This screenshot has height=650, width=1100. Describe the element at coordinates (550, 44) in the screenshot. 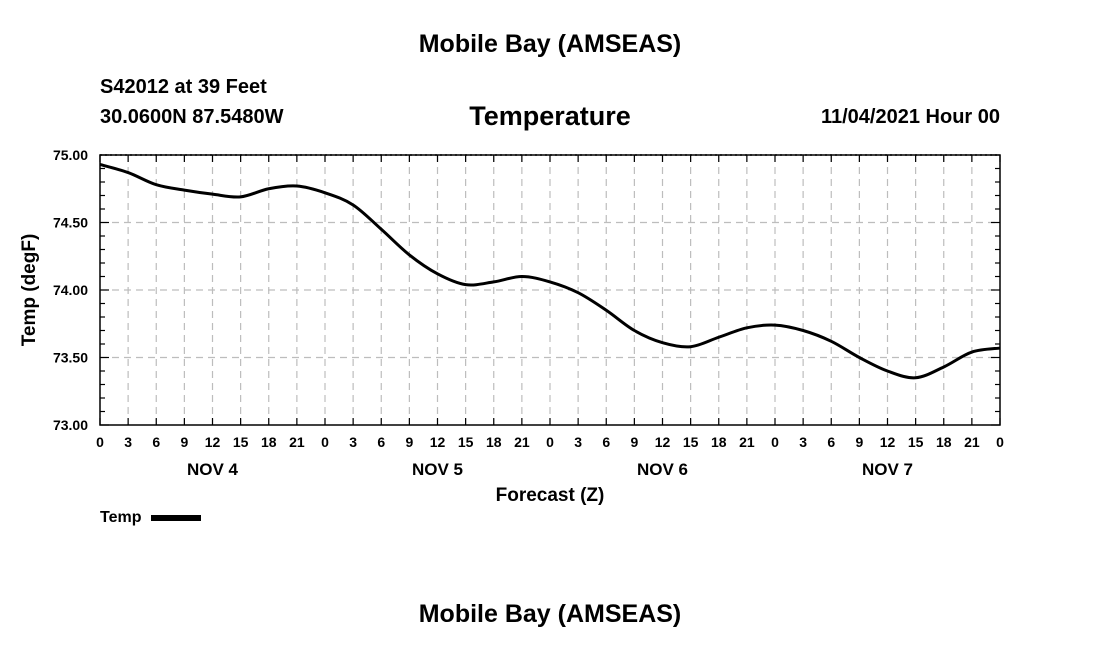

I see `page-title: Mobile Bay (AMSEAS)` at that location.